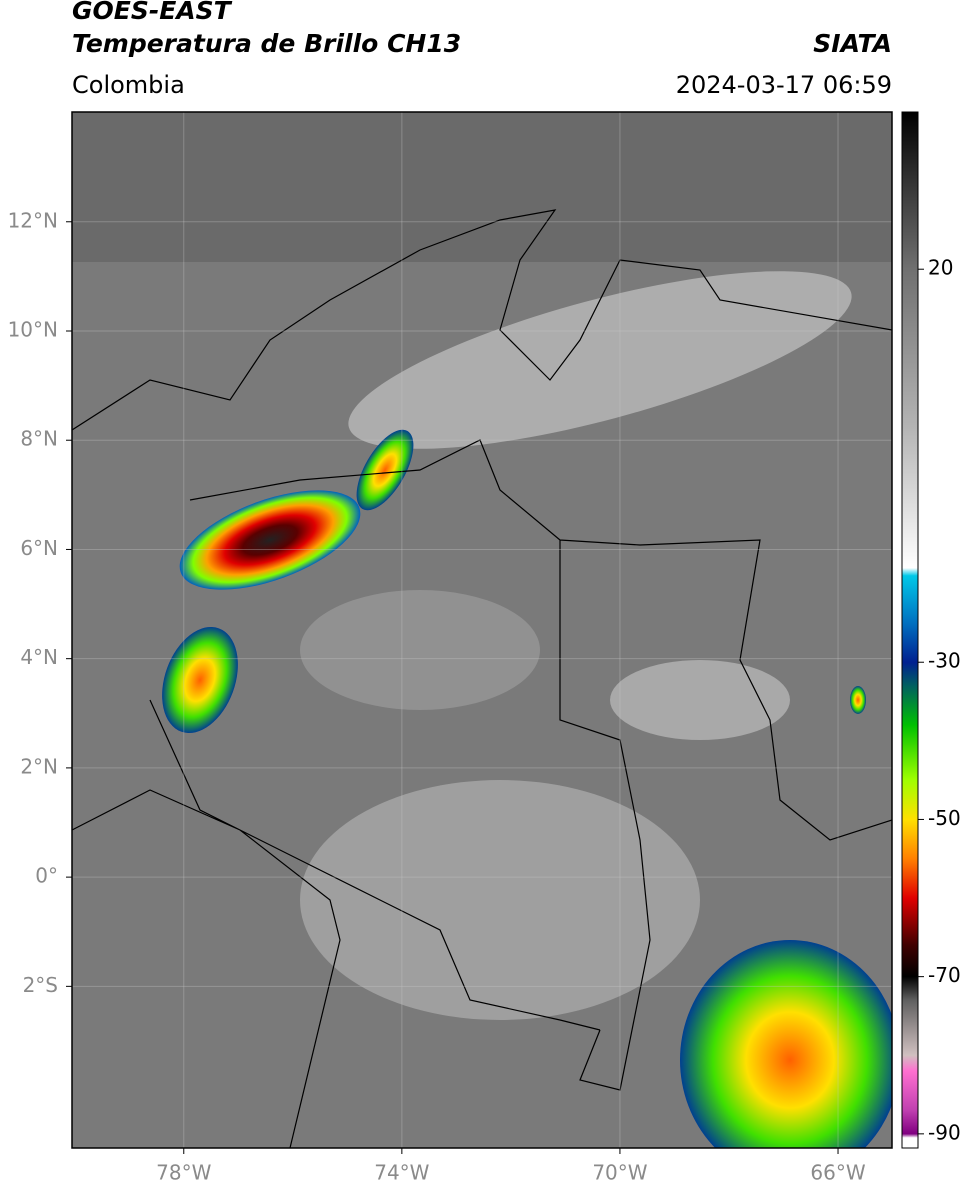  What do you see at coordinates (183, 1173) in the screenshot?
I see `x-tick-label: 78°W` at bounding box center [183, 1173].